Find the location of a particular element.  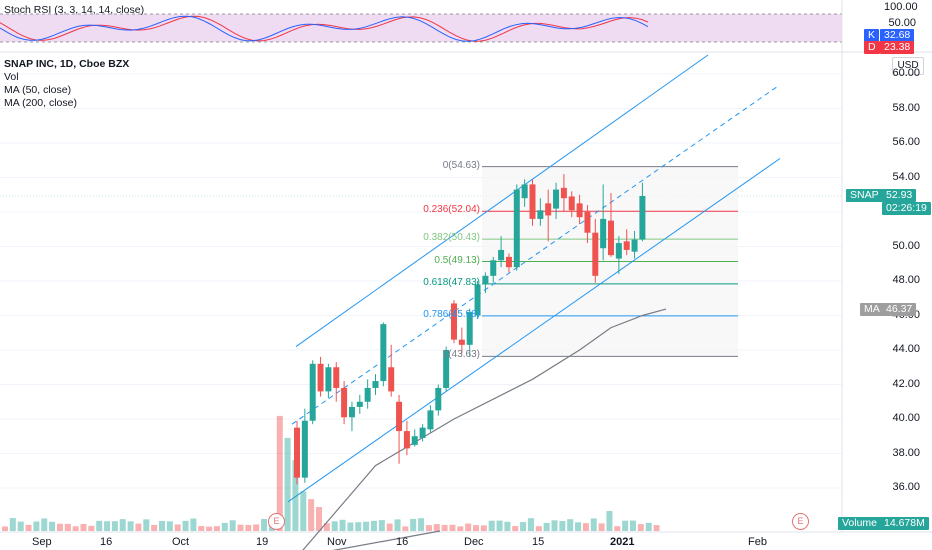

price-tick-label: 50.00 is located at coordinates (906, 245).